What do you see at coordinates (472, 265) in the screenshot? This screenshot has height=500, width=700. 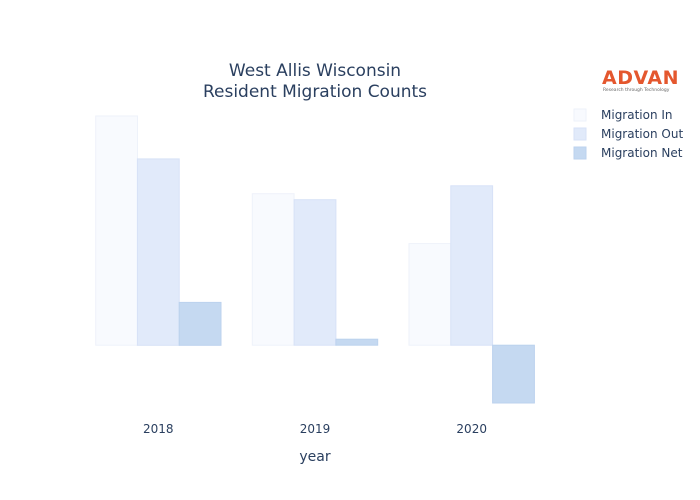 I see `bar-migration-out-2020` at bounding box center [472, 265].